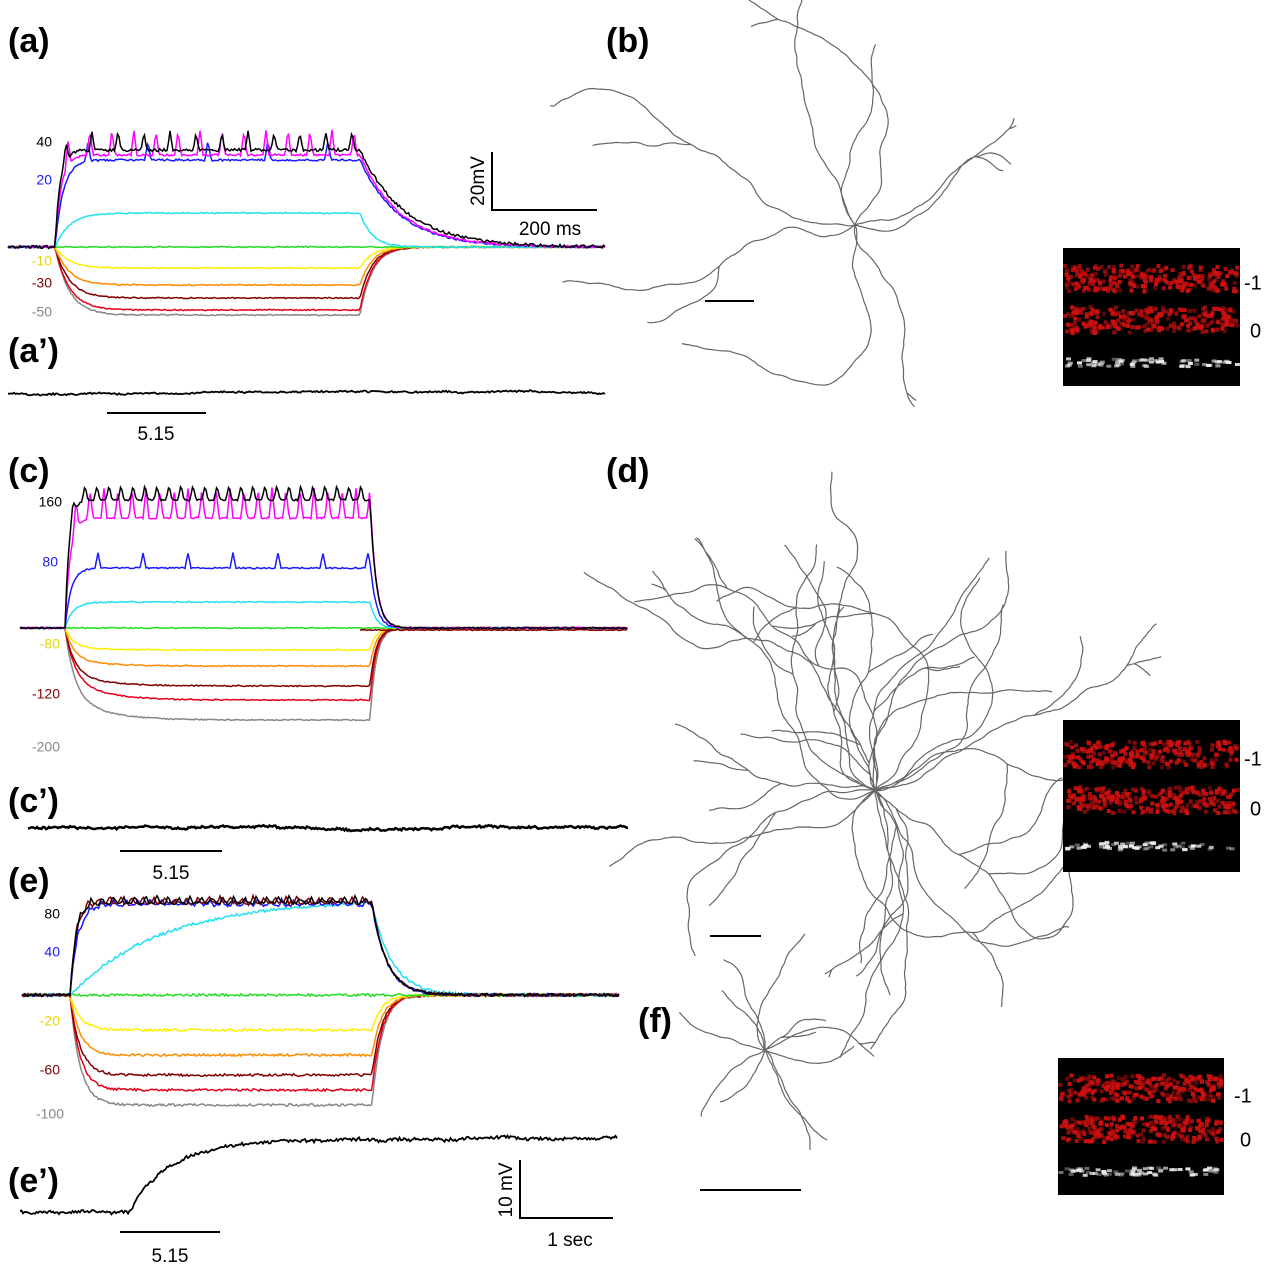  I want to click on panel-label: (c), so click(29, 471).